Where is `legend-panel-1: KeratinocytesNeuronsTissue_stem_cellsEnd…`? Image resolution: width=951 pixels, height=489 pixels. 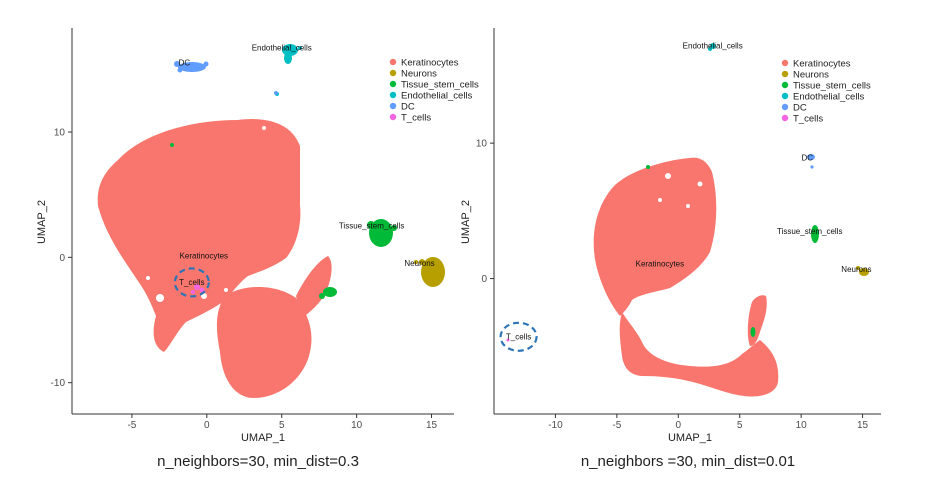
legend-panel-1: KeratinocytesNeuronsTissue_stem_cellsEnd… is located at coordinates (434, 90).